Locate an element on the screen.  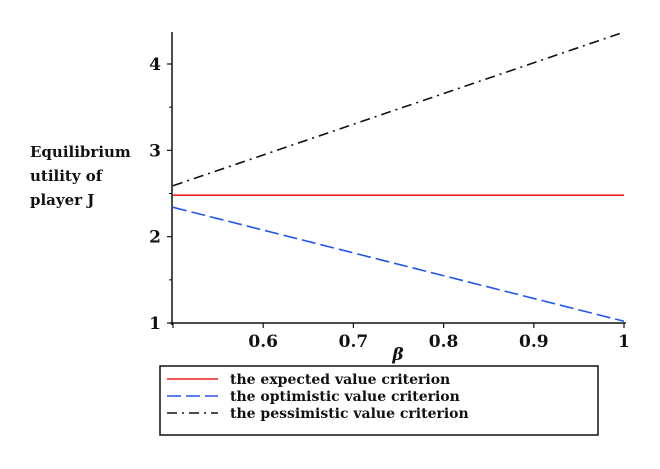
x-tick-label: 0.9 is located at coordinates (534, 342).